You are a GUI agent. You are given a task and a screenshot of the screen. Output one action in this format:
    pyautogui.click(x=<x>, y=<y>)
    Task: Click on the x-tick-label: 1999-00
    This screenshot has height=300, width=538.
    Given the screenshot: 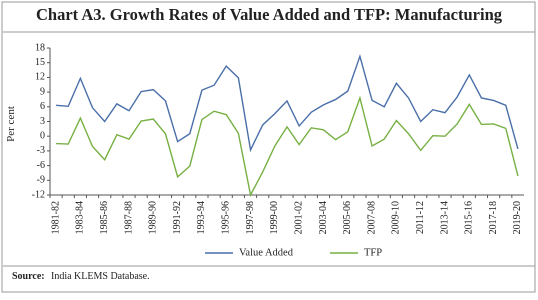 What is the action you would take?
    pyautogui.click(x=274, y=217)
    